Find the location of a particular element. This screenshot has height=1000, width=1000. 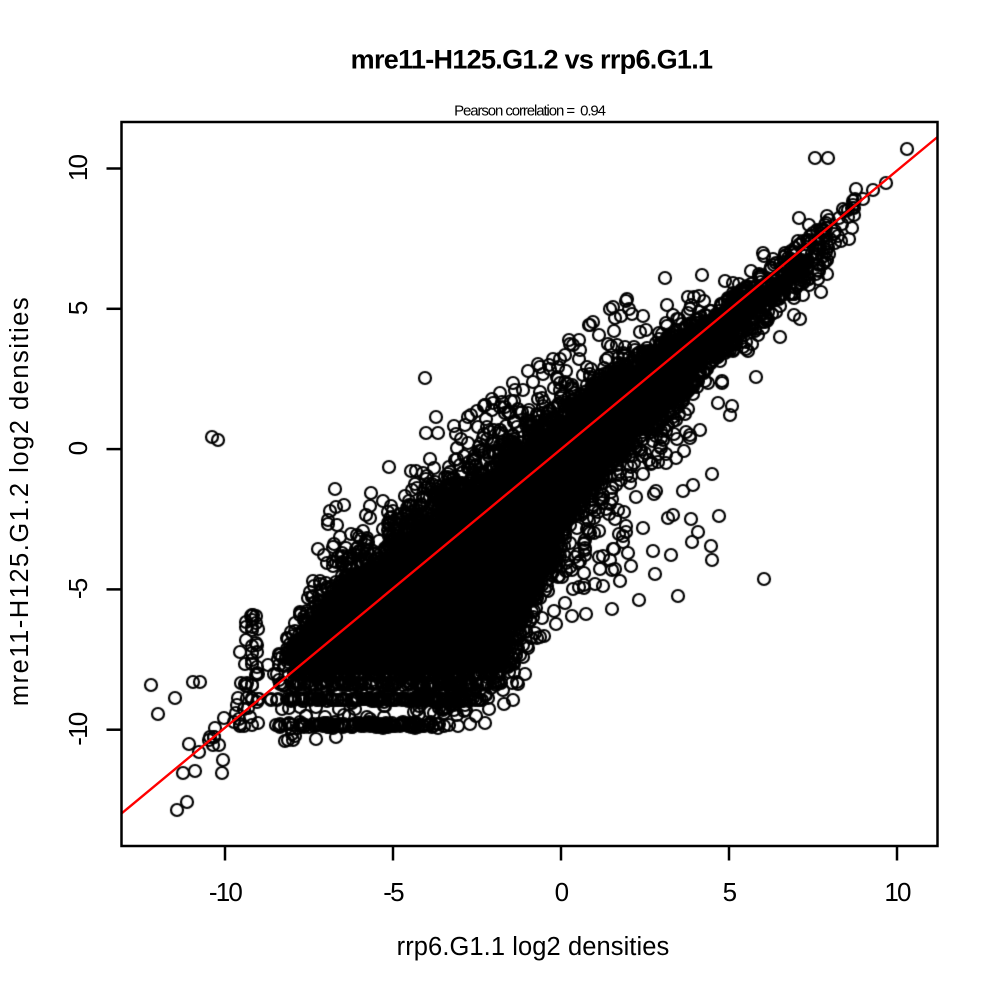

svg-text: rrp6.G1.1 log2 densities is located at coordinates (533, 947).